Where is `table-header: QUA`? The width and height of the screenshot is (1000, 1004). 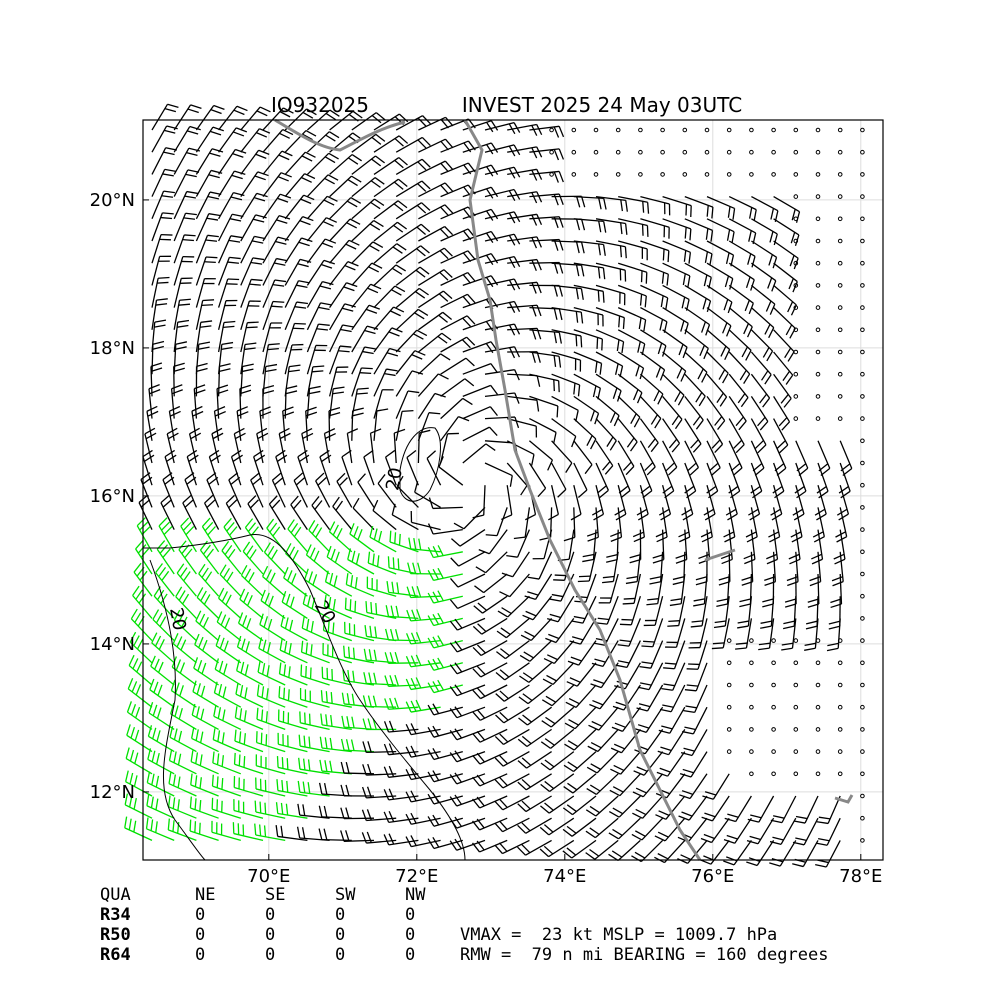
table-header: QUA is located at coordinates (115, 895).